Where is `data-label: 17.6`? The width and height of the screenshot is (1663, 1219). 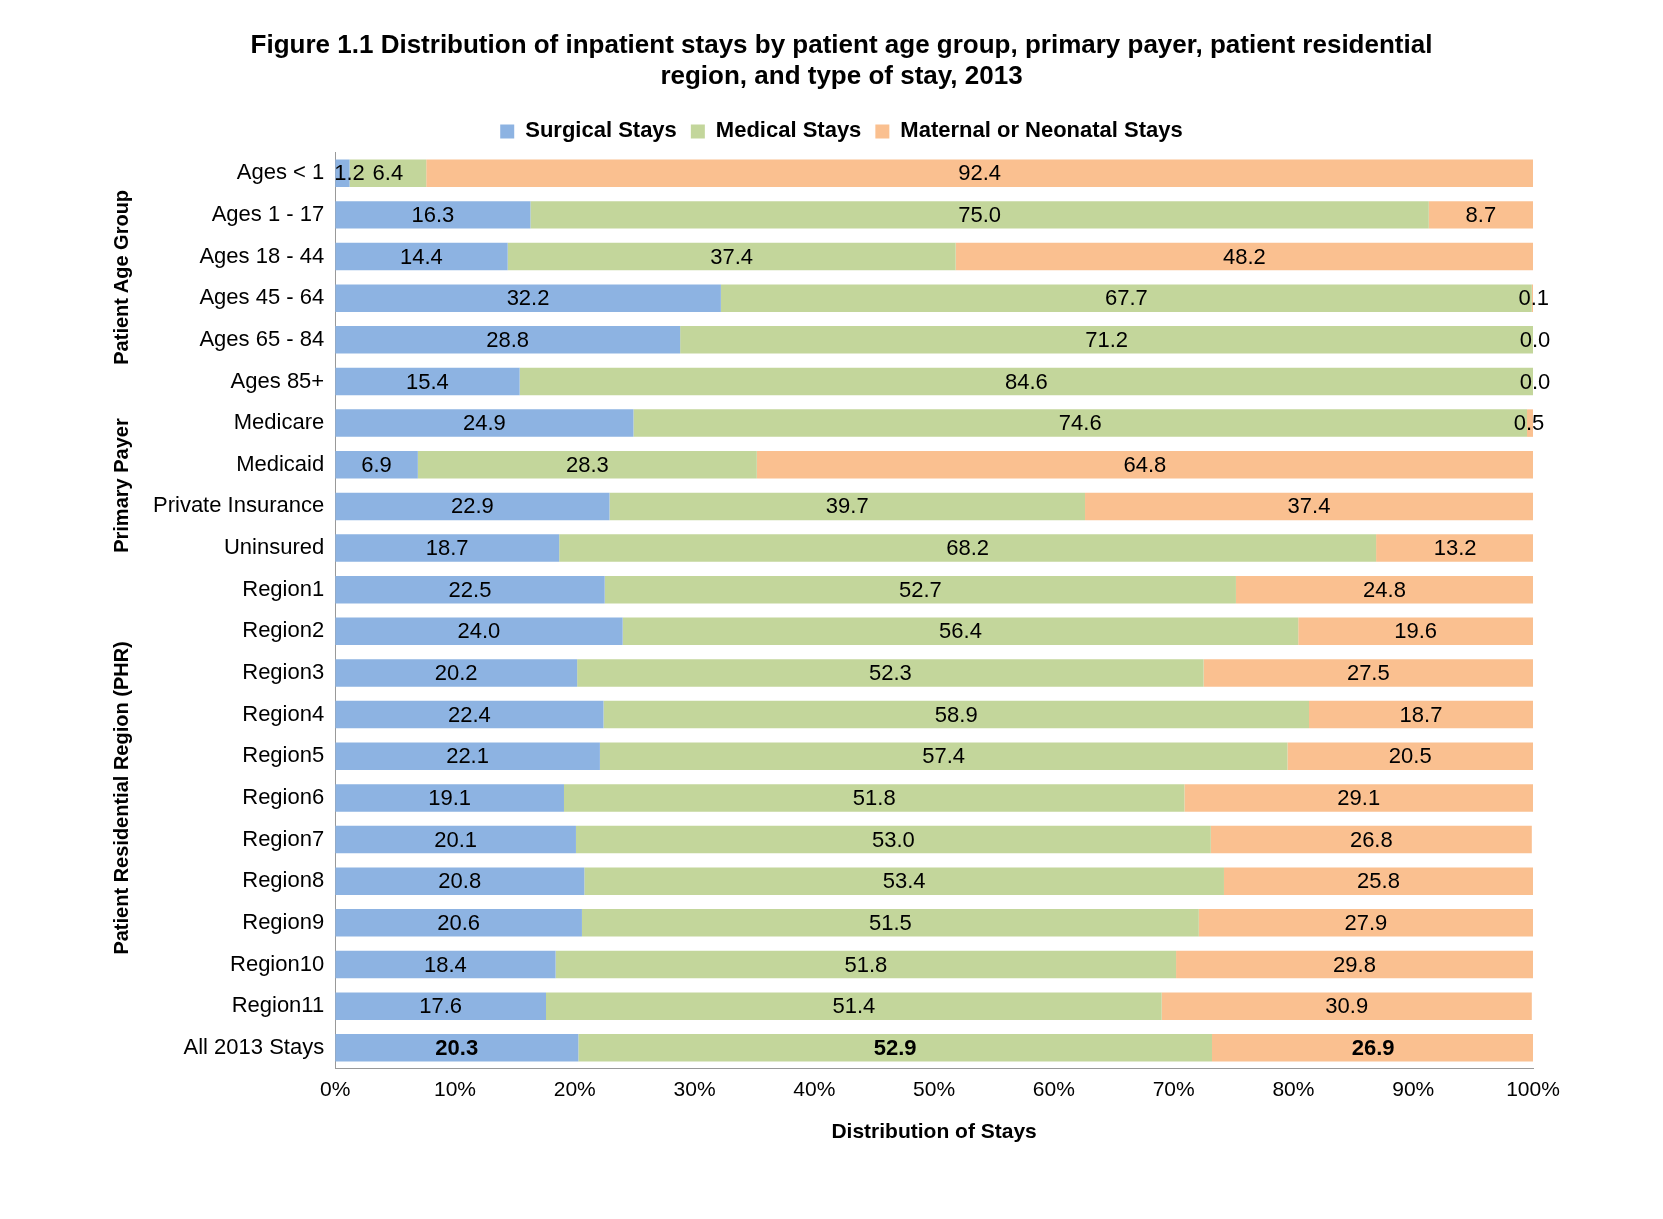 data-label: 17.6 is located at coordinates (441, 1006).